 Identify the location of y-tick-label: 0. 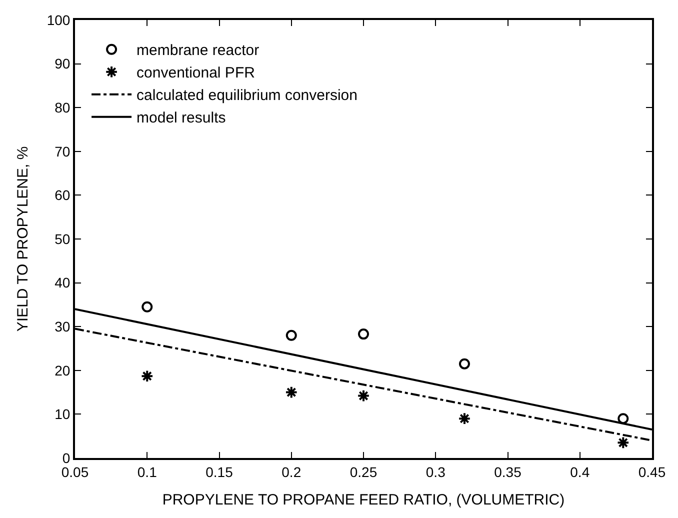
(66, 458).